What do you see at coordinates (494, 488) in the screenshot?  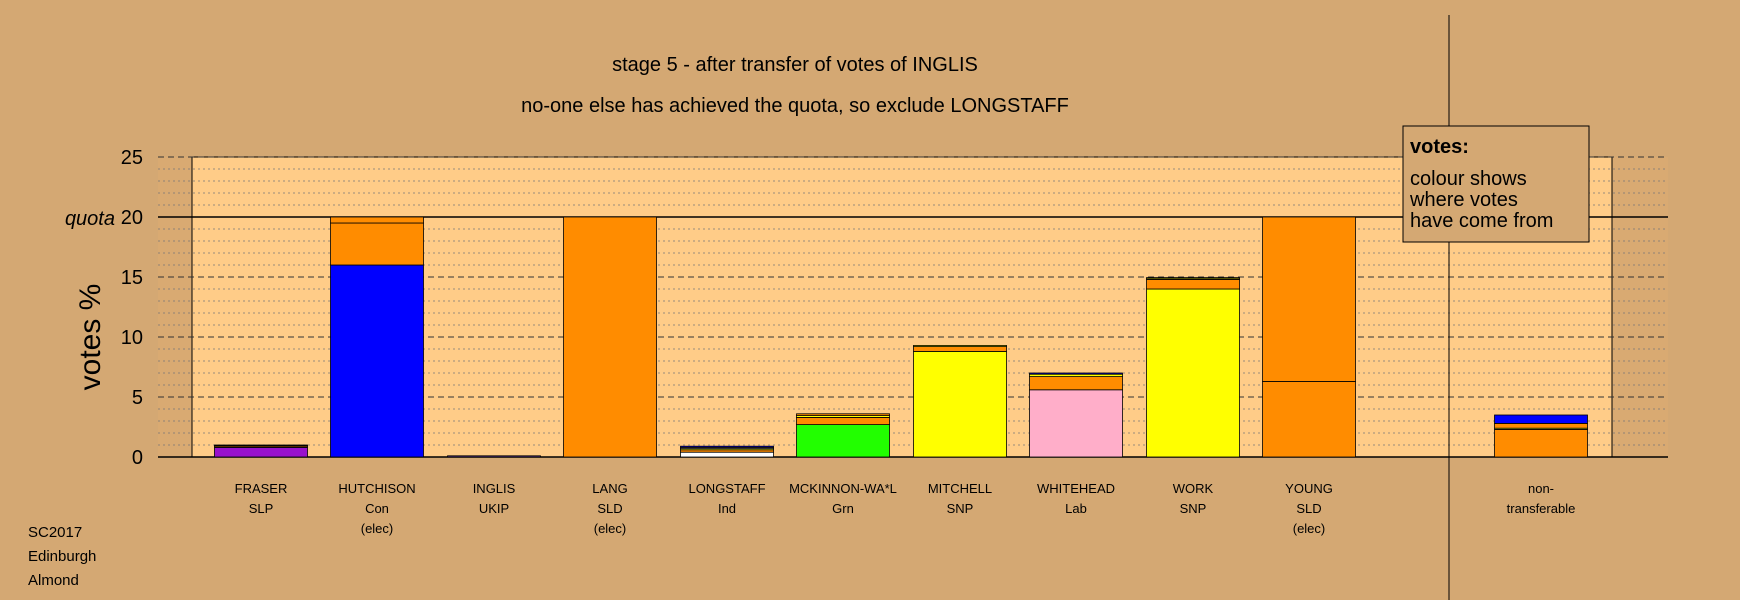 I see `candidate-name: INGLIS` at bounding box center [494, 488].